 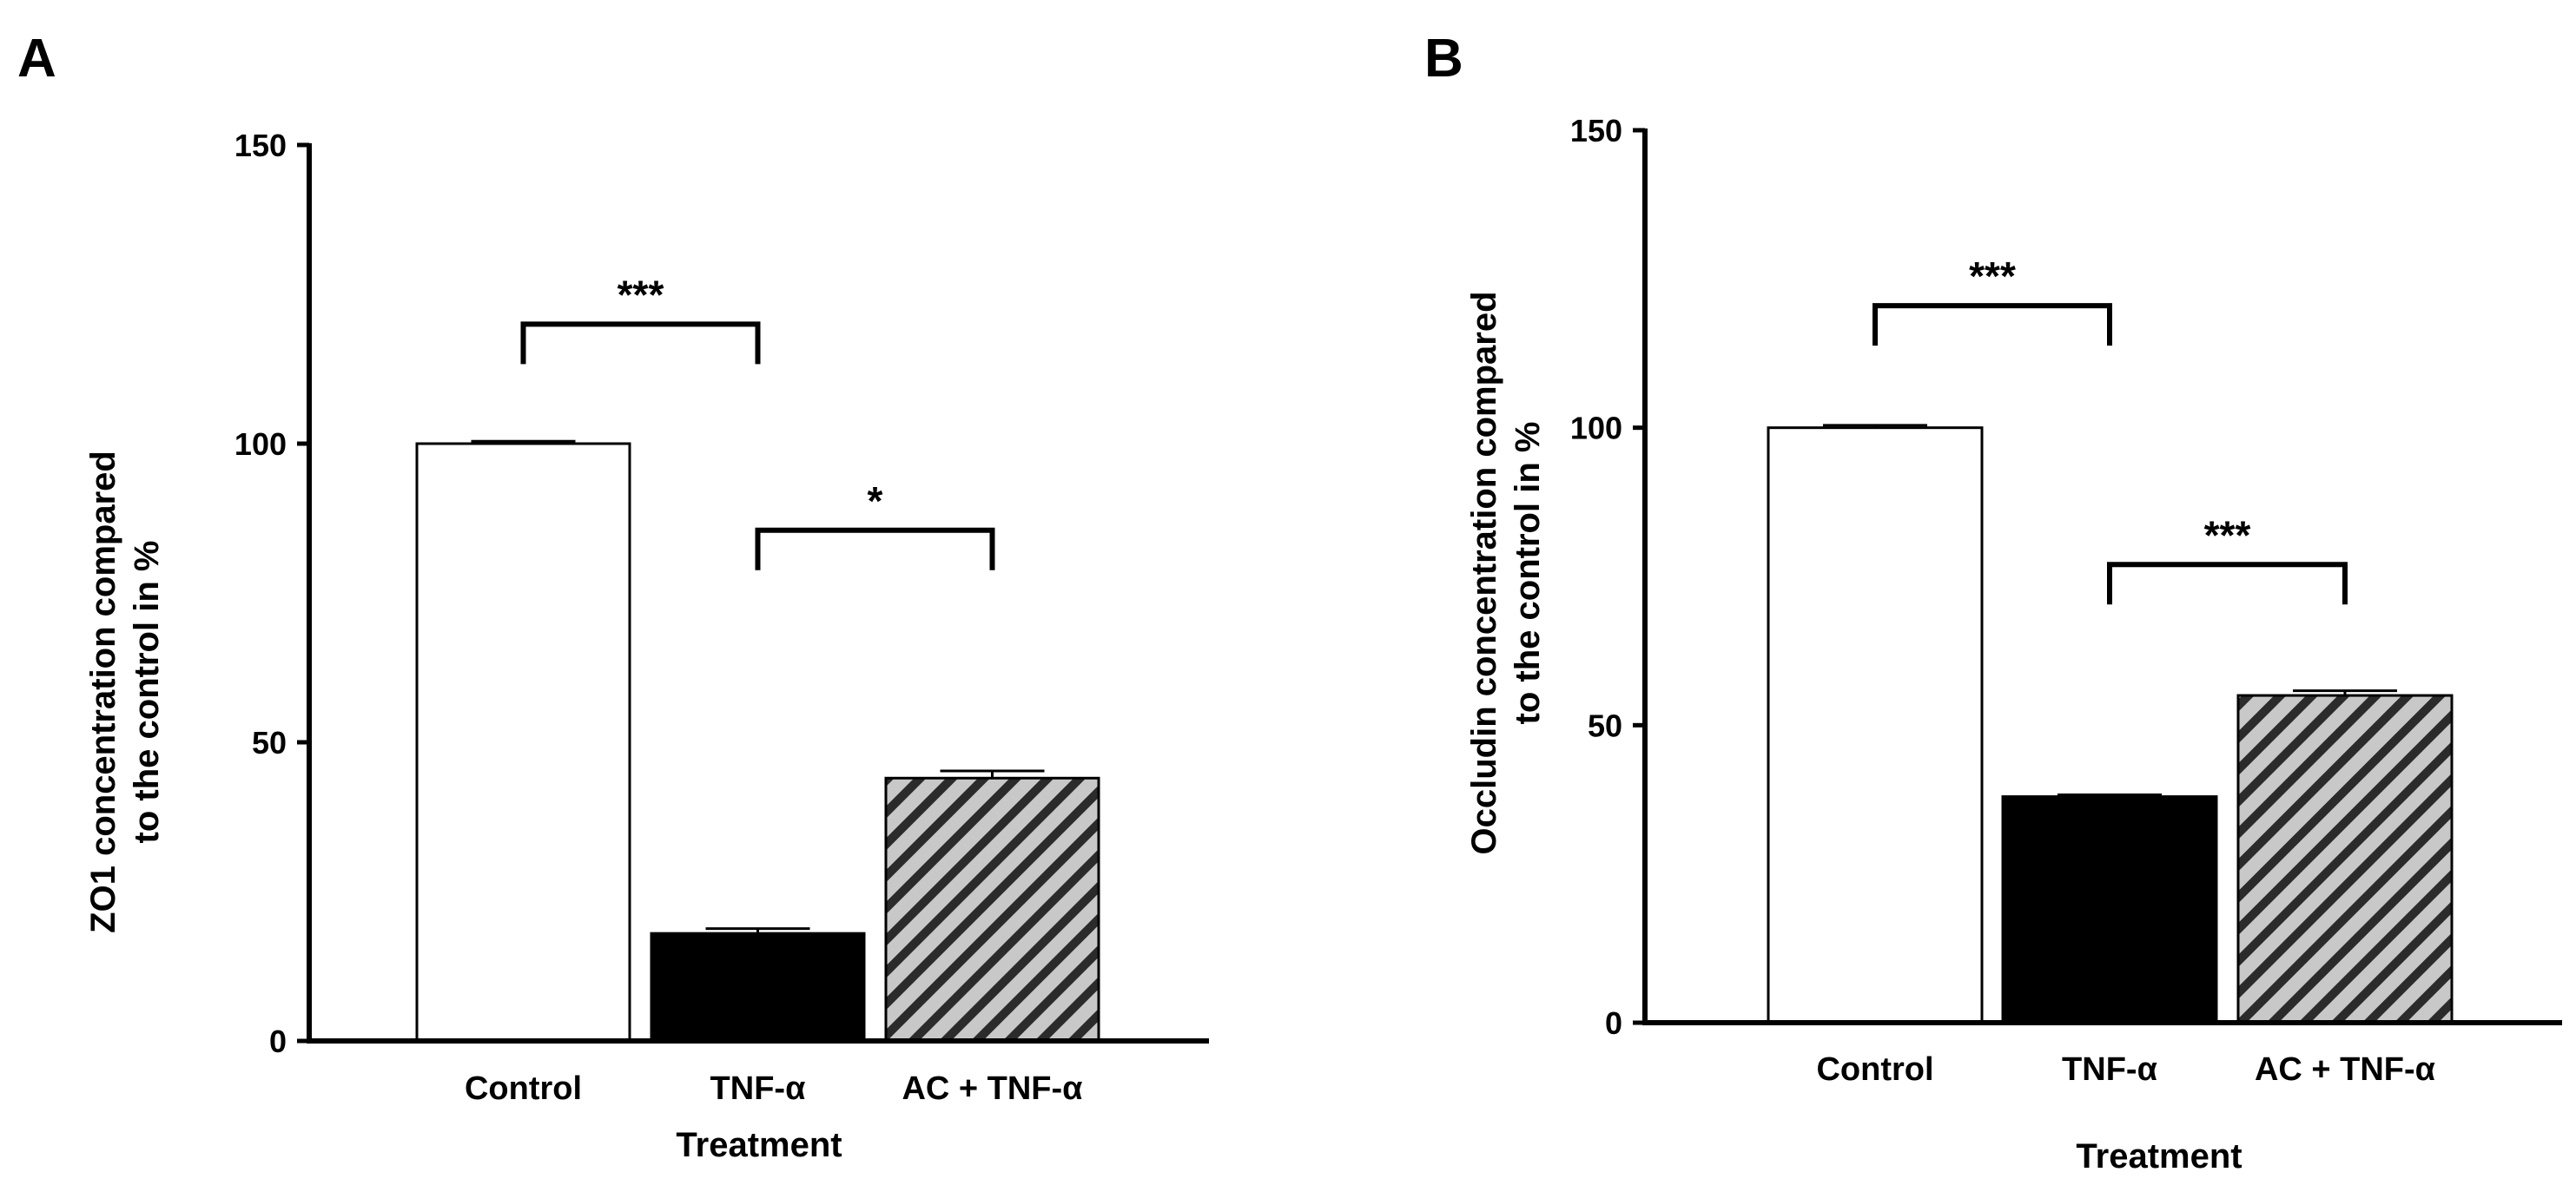 I want to click on significance-label-a-2: *, so click(x=876, y=501).